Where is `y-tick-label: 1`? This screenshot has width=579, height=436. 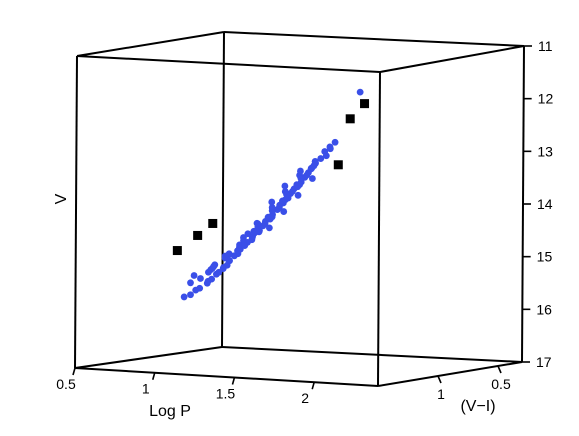 y-tick-label: 1 is located at coordinates (441, 394).